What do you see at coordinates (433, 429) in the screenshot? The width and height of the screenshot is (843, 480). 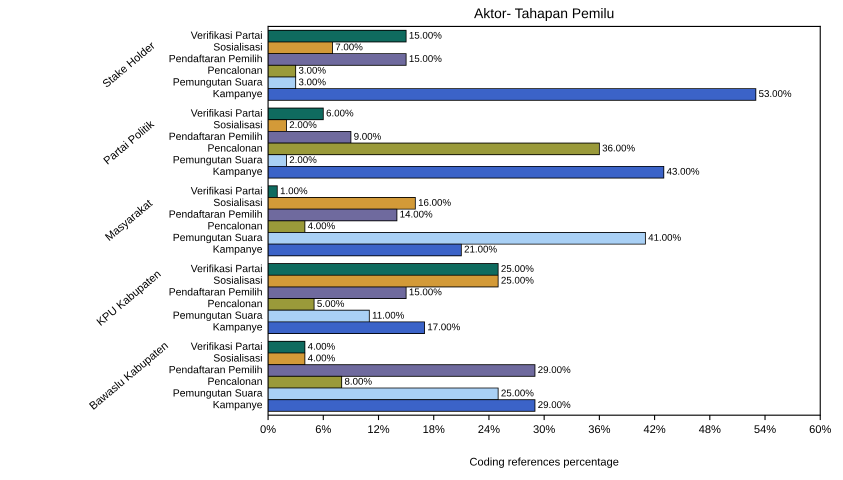 I see `x-tick-label: 18%` at bounding box center [433, 429].